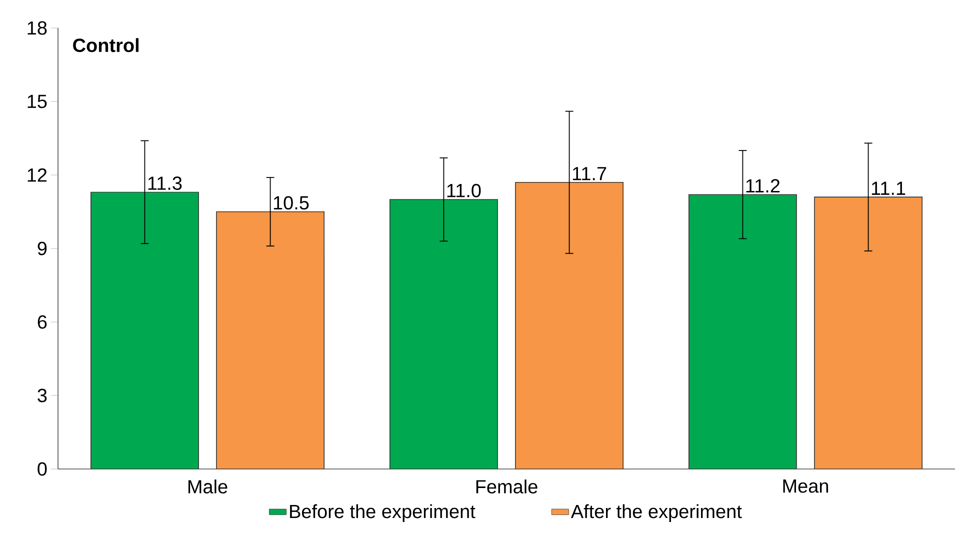  I want to click on y-tick-label: 18, so click(37, 28).